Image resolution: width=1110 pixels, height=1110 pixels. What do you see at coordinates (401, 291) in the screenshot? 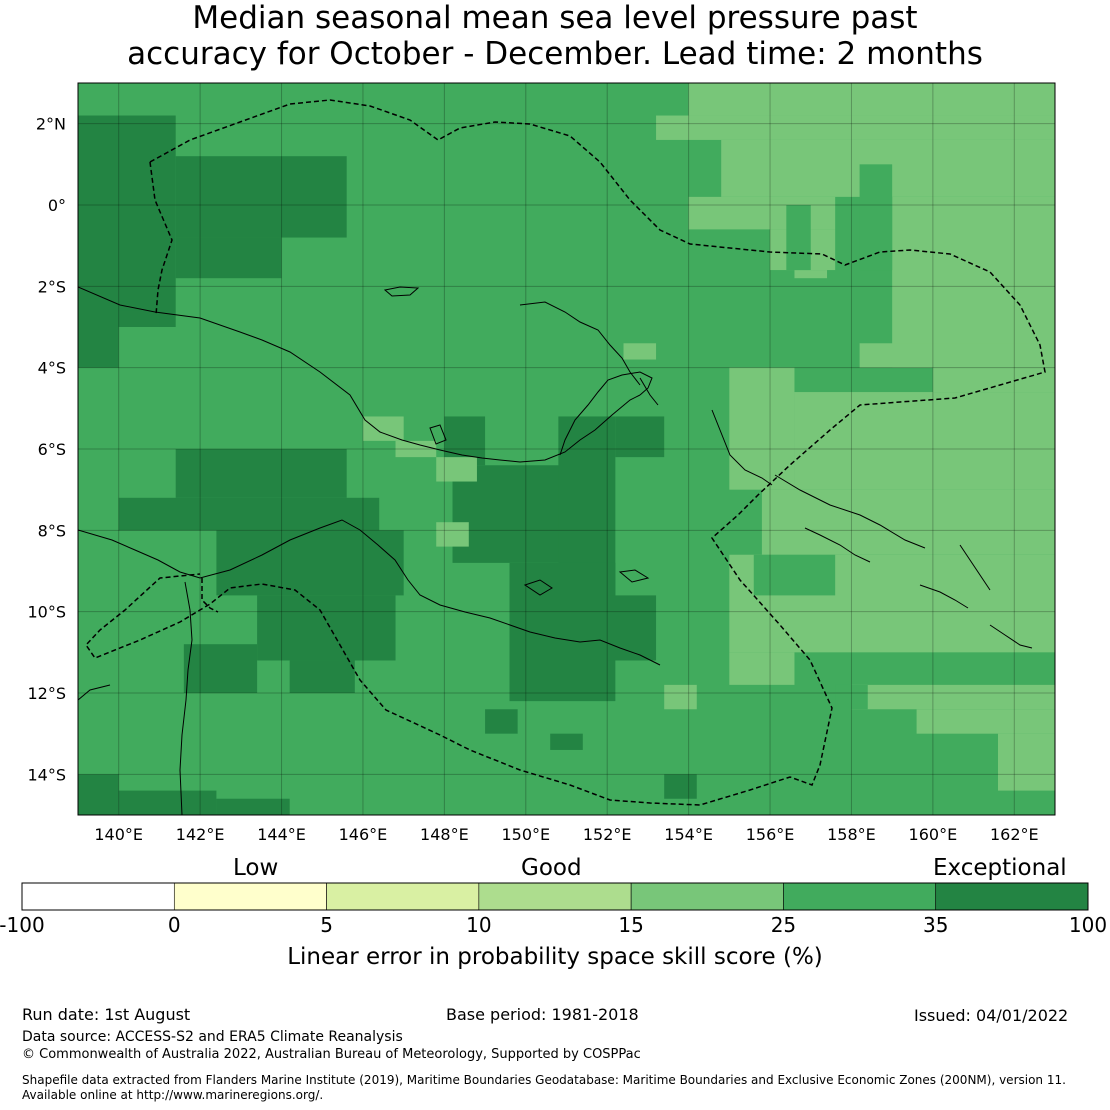
I see `coast-admiralty` at bounding box center [401, 291].